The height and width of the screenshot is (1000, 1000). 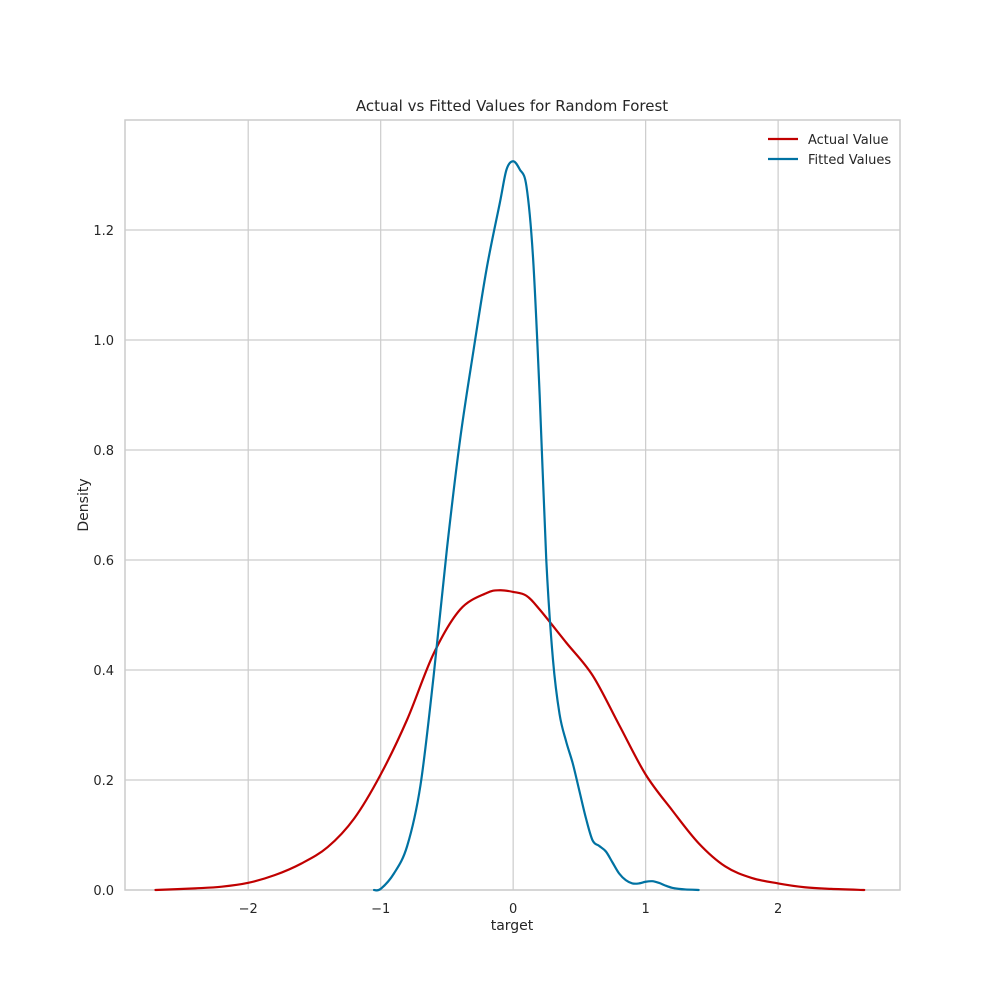 What do you see at coordinates (103, 671) in the screenshot?
I see `y-tick-label: 0.4` at bounding box center [103, 671].